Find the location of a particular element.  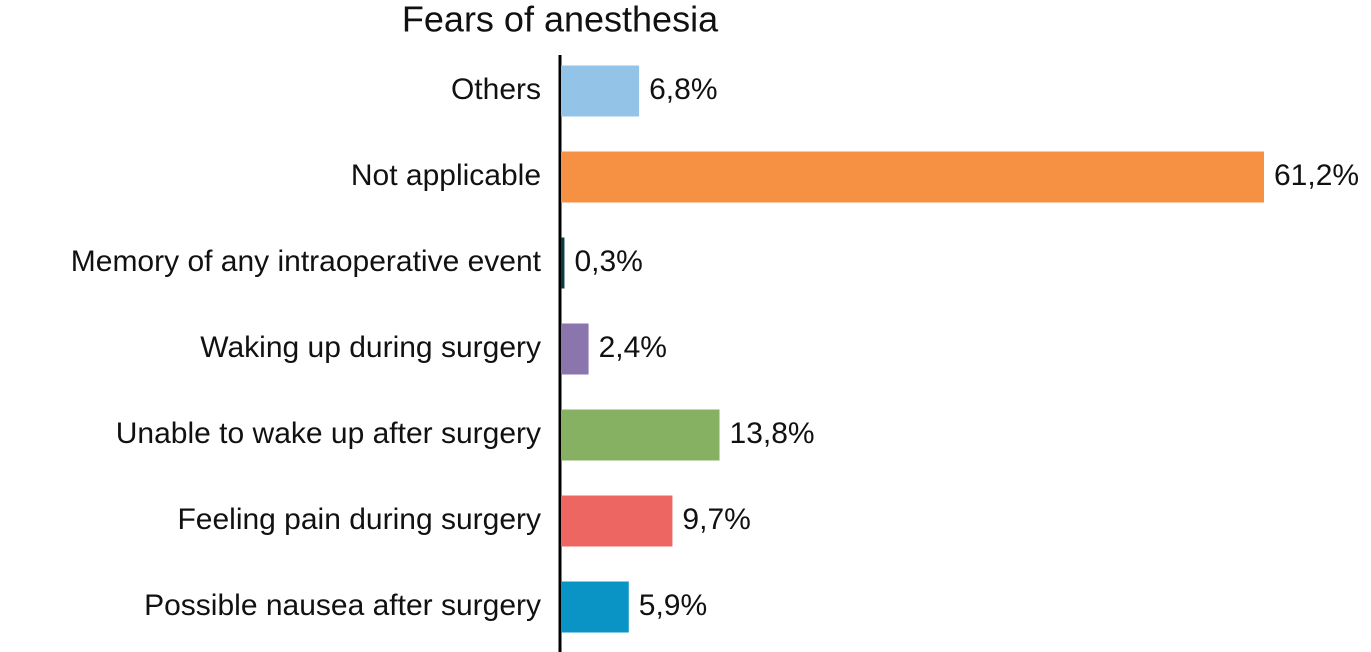

value-label: 13,8% is located at coordinates (772, 433).